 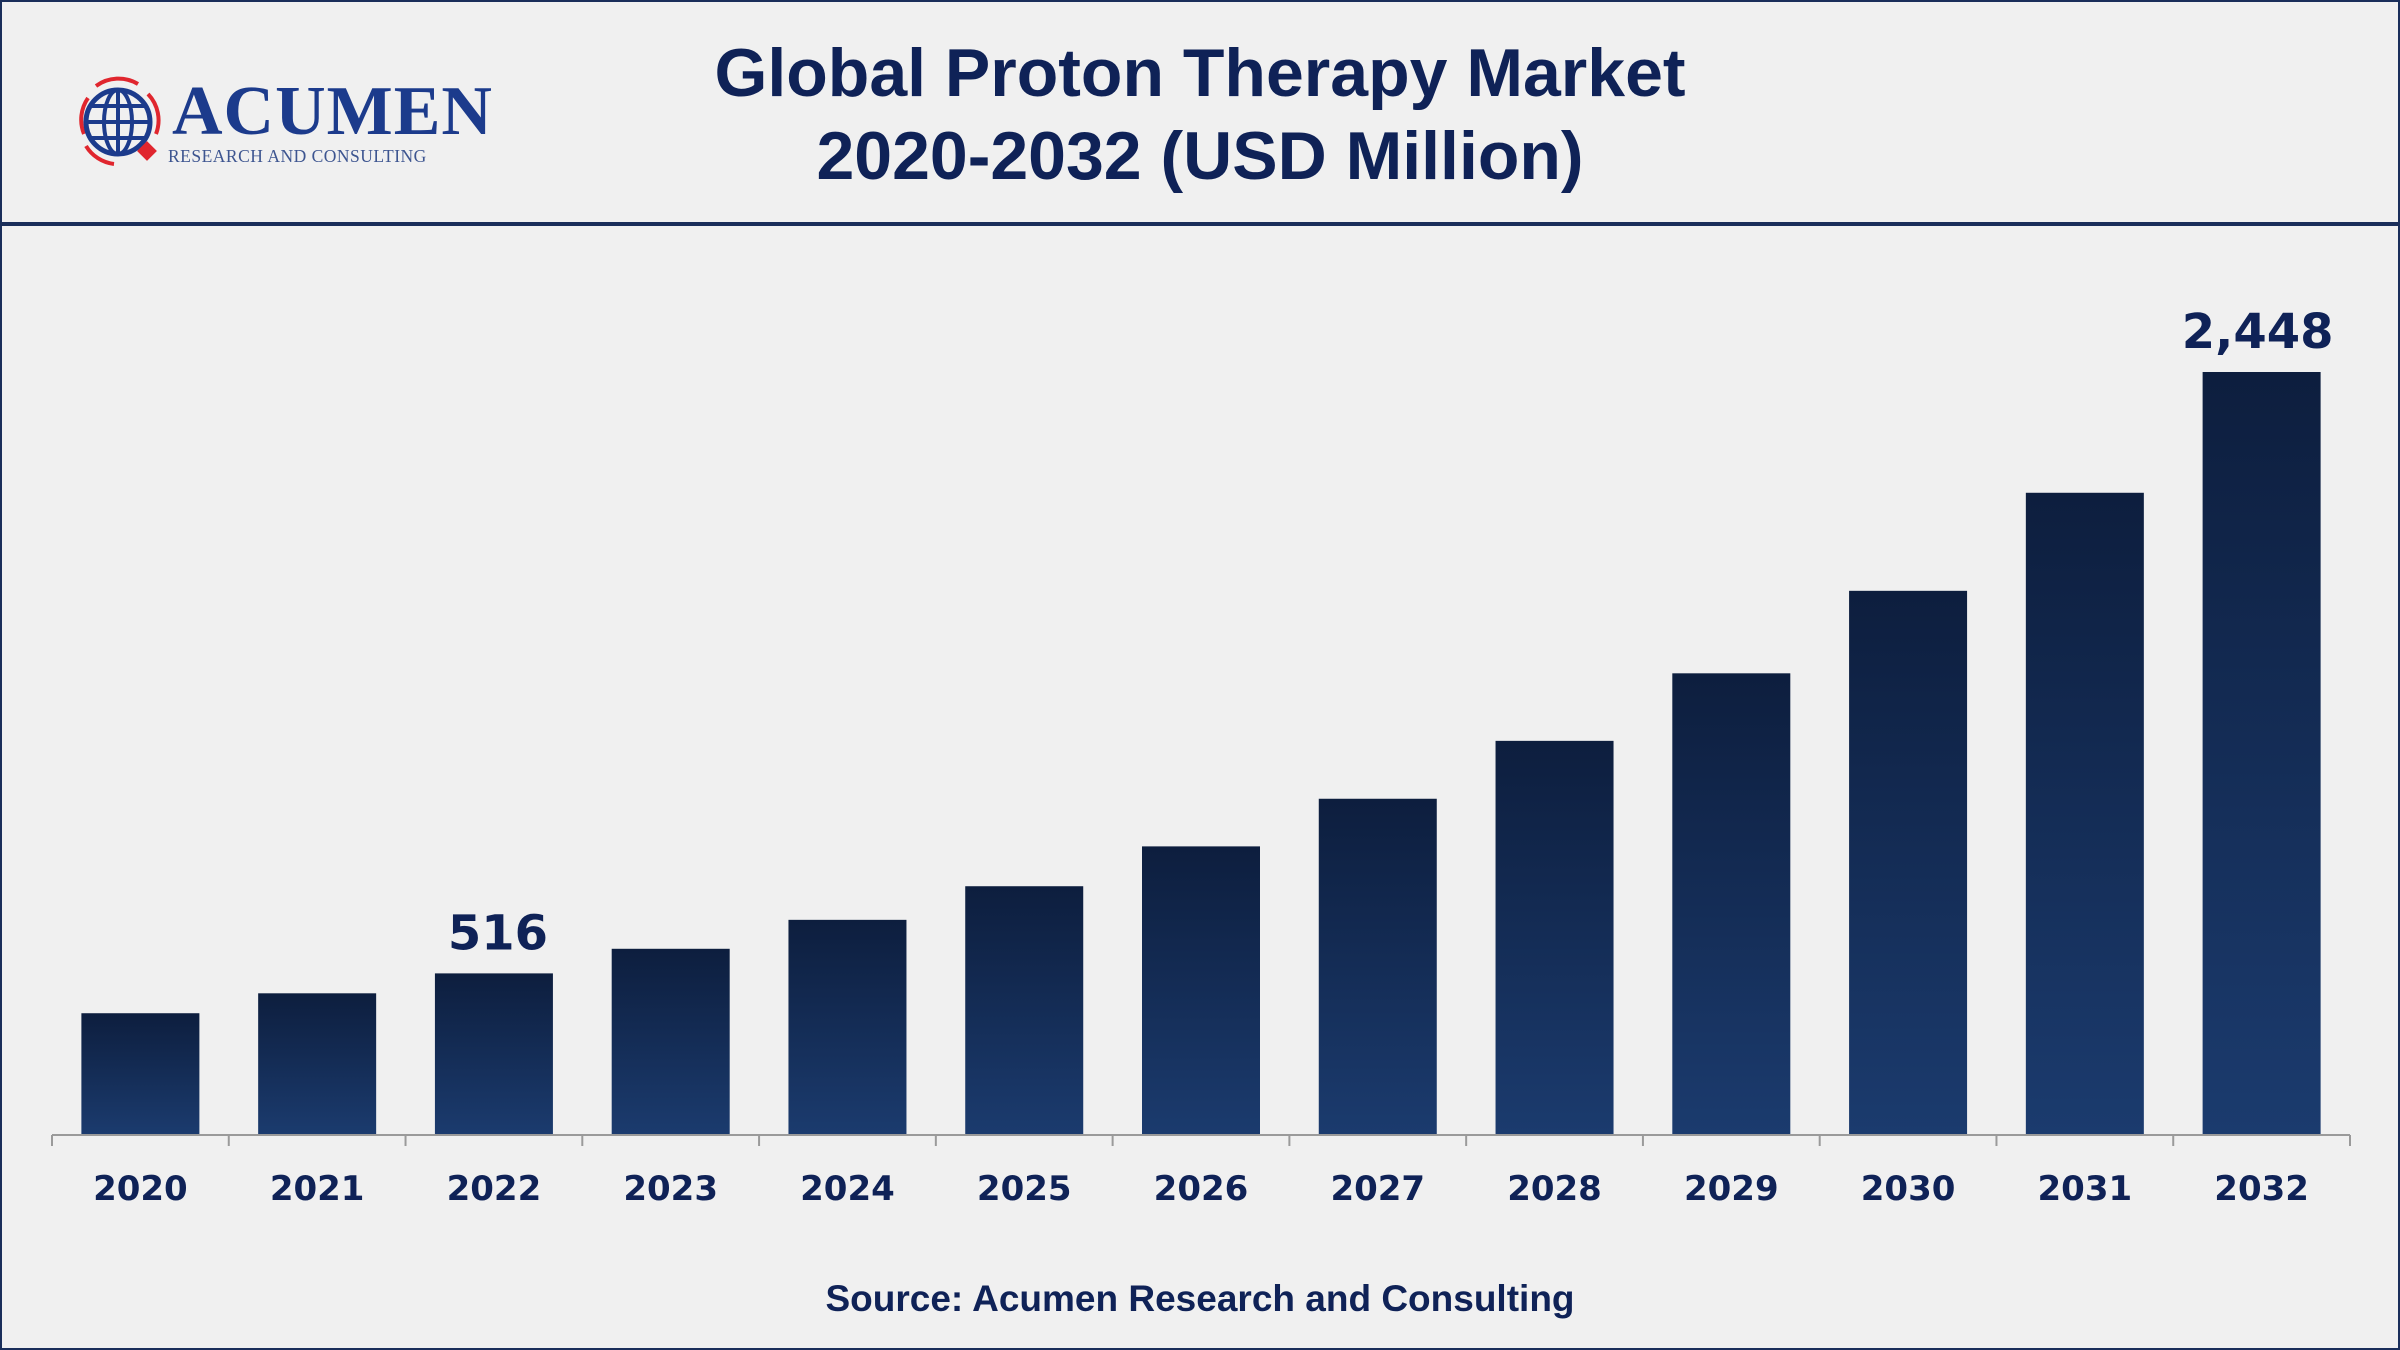 What do you see at coordinates (317, 1189) in the screenshot?
I see `x-tick-label: 2021` at bounding box center [317, 1189].